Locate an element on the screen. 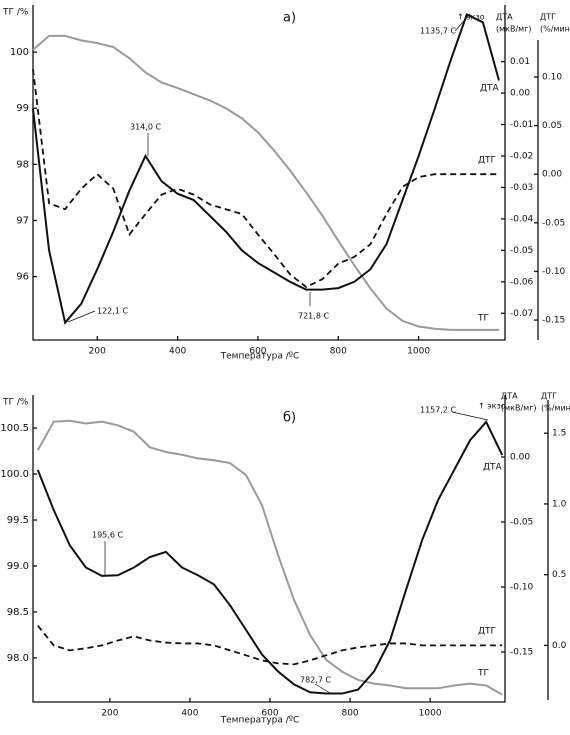  y3-tick-label: 0.05 is located at coordinates (552, 126).